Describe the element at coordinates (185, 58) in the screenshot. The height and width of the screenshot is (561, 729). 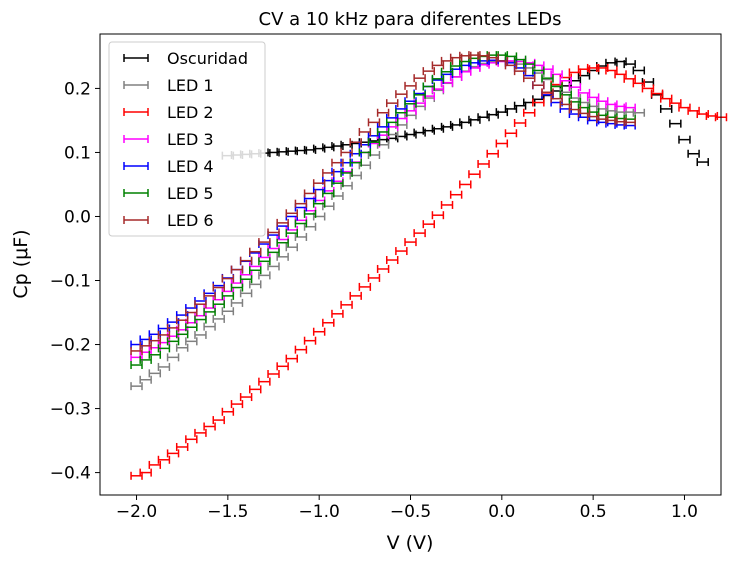
I see `legend-entry: Oscuridad` at that location.